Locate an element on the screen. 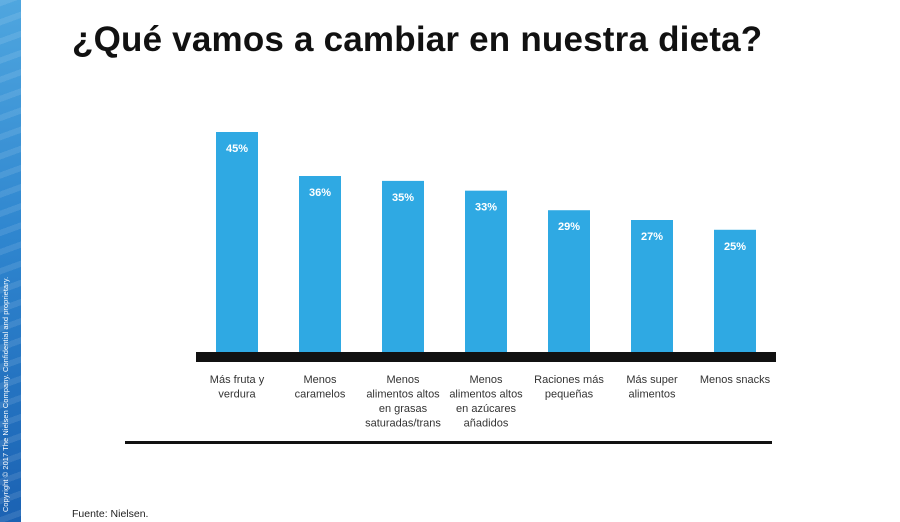 The image size is (900, 522). category-label: Menos snacks is located at coordinates (735, 380).